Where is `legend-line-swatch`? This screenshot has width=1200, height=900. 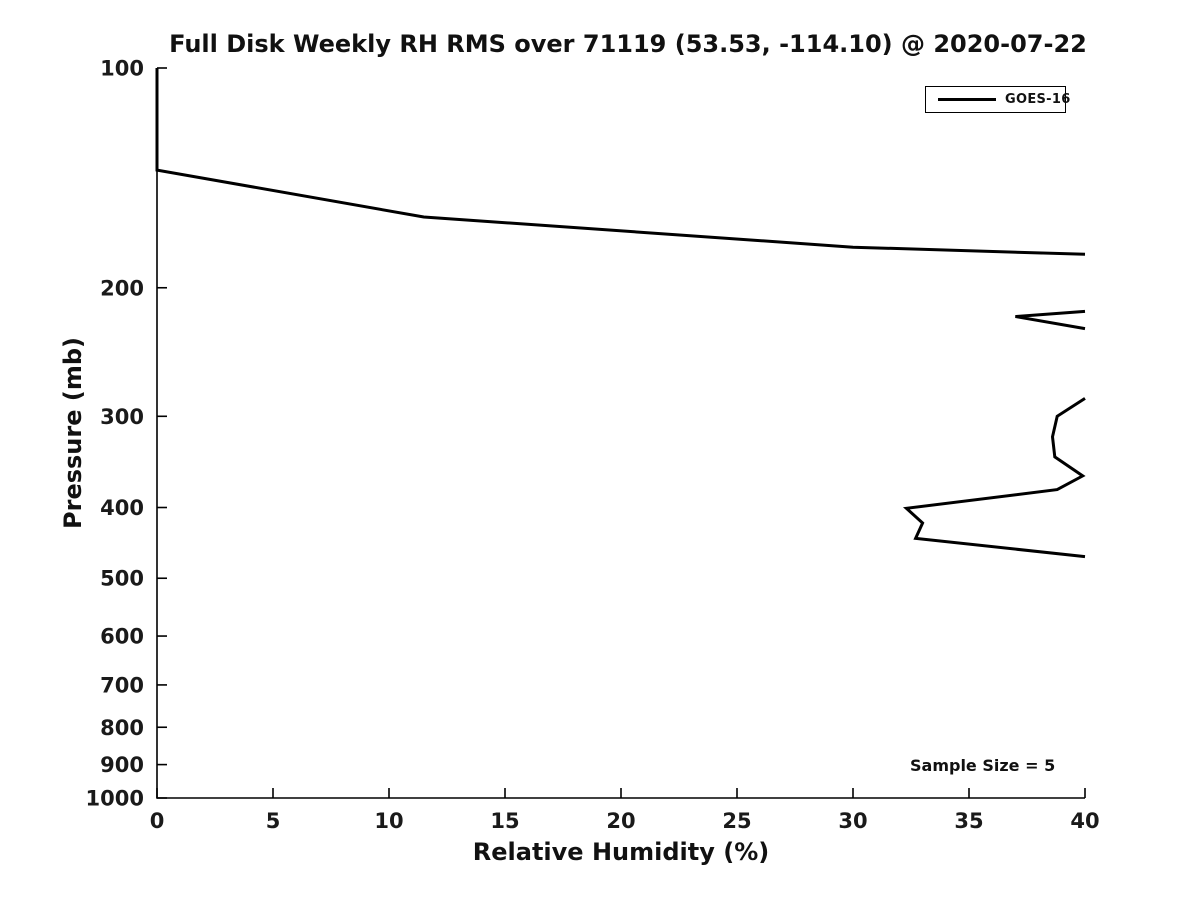 legend-line-swatch is located at coordinates (967, 99).